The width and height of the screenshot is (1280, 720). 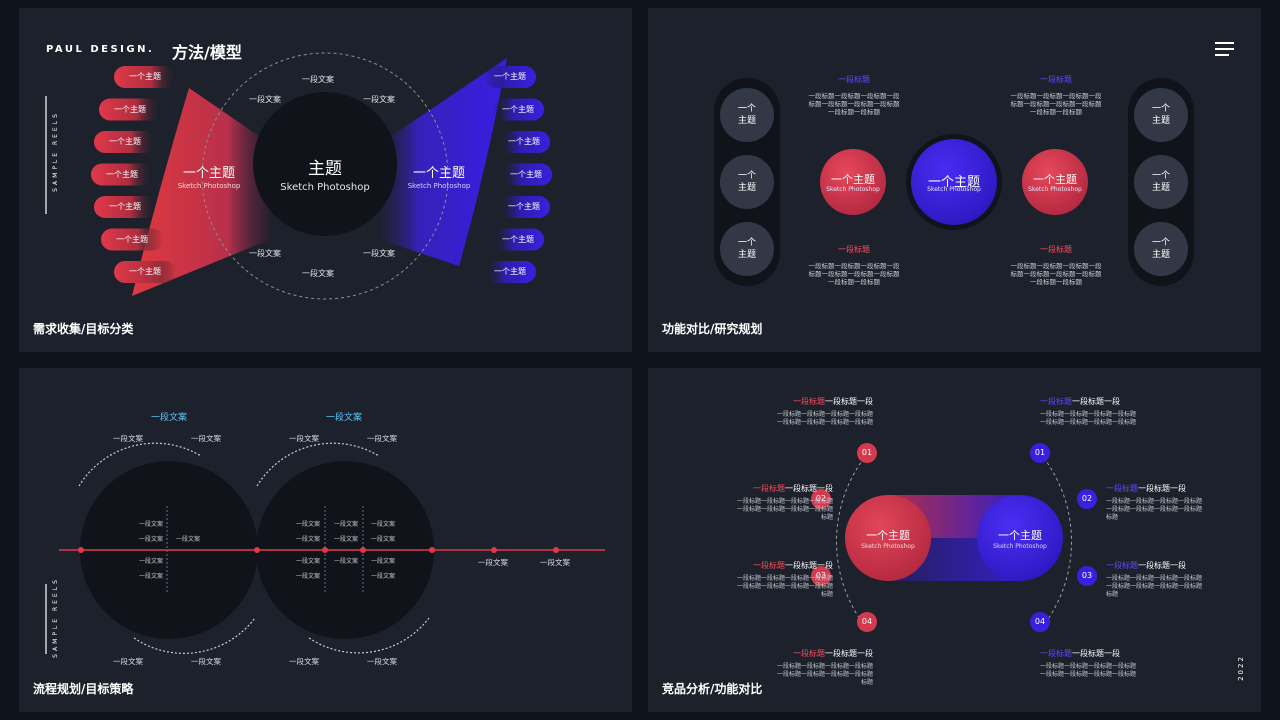 I want to click on phase-heading: 一段文案, so click(x=168, y=418).